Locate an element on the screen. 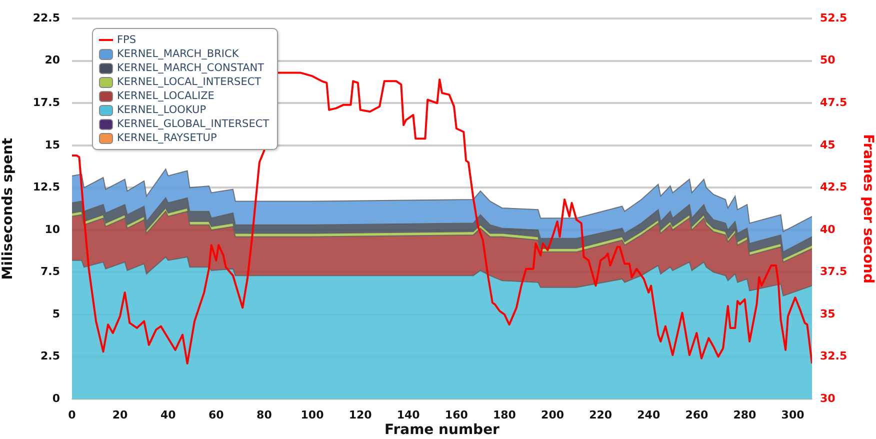 The width and height of the screenshot is (876, 439). y-tick-label: 20 is located at coordinates (52, 60).